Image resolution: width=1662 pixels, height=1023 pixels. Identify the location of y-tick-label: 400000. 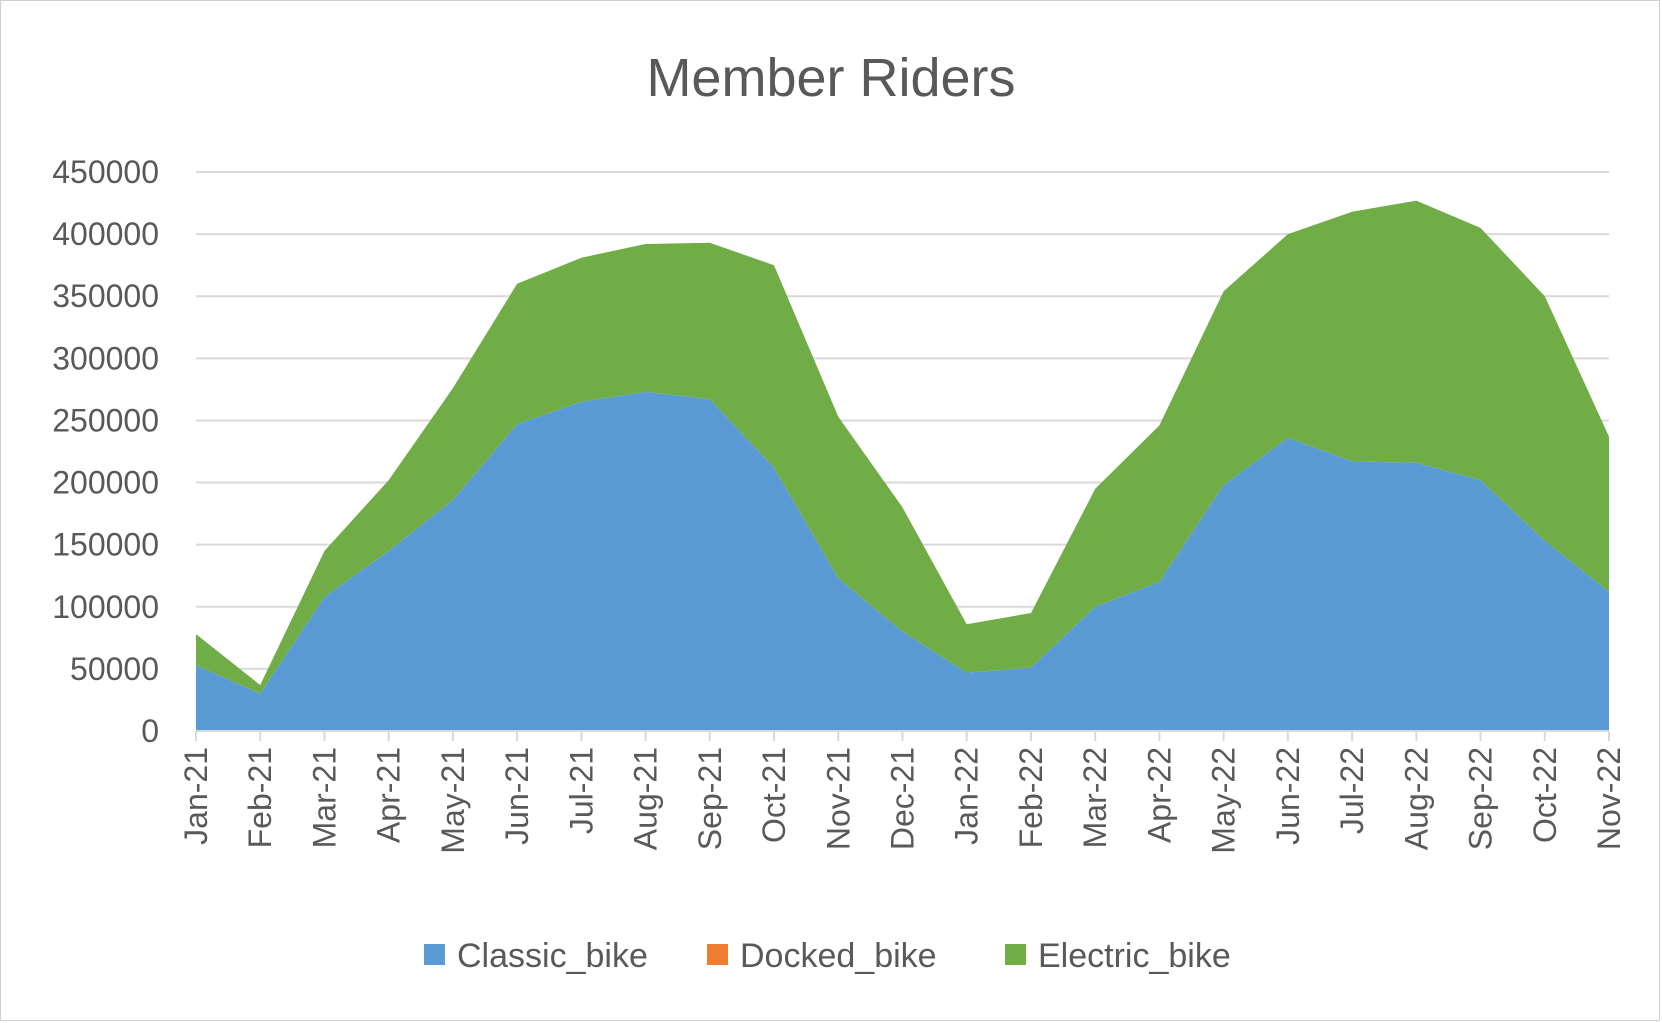
(105, 234).